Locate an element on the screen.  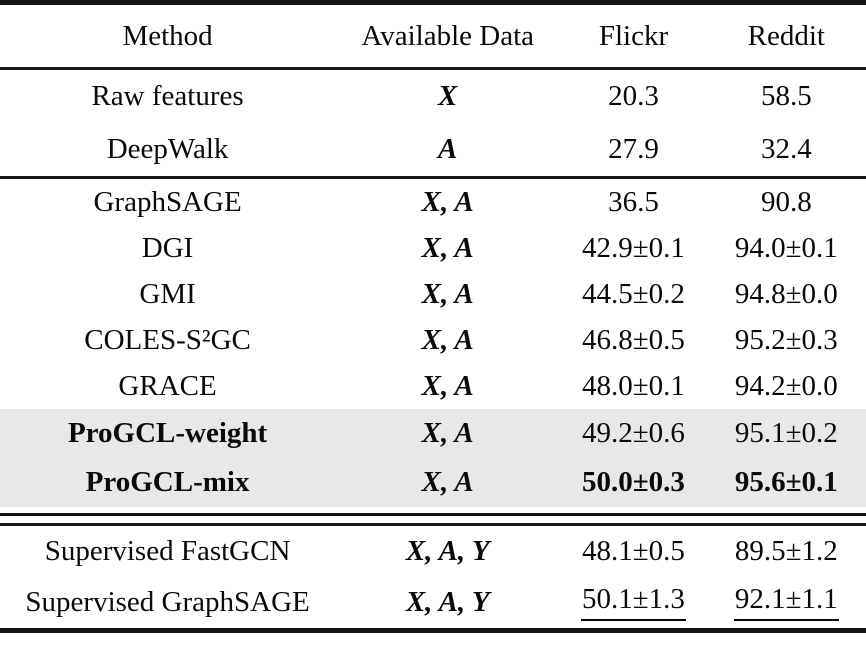
cell-reddit: 94.8±0.0 is located at coordinates (786, 293).